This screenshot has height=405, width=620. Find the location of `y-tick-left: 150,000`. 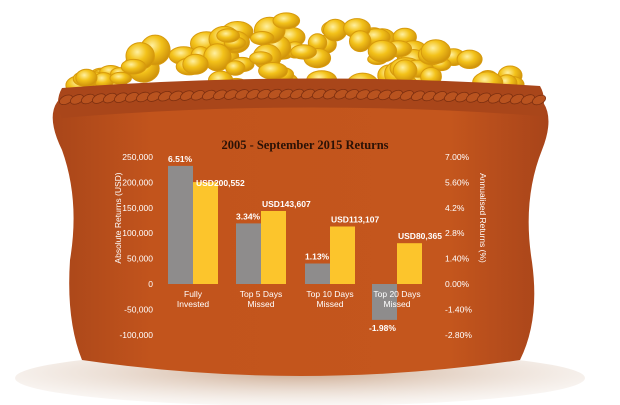

y-tick-left: 150,000 is located at coordinates (137, 208).